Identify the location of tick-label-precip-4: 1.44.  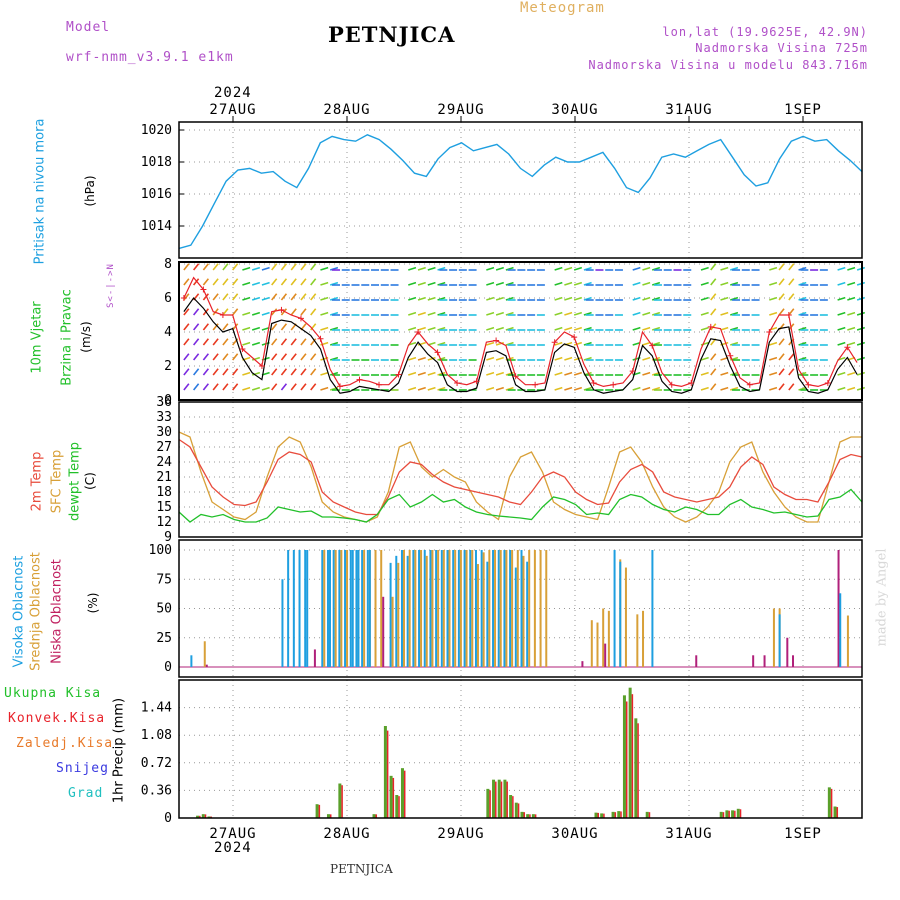
(156, 708).